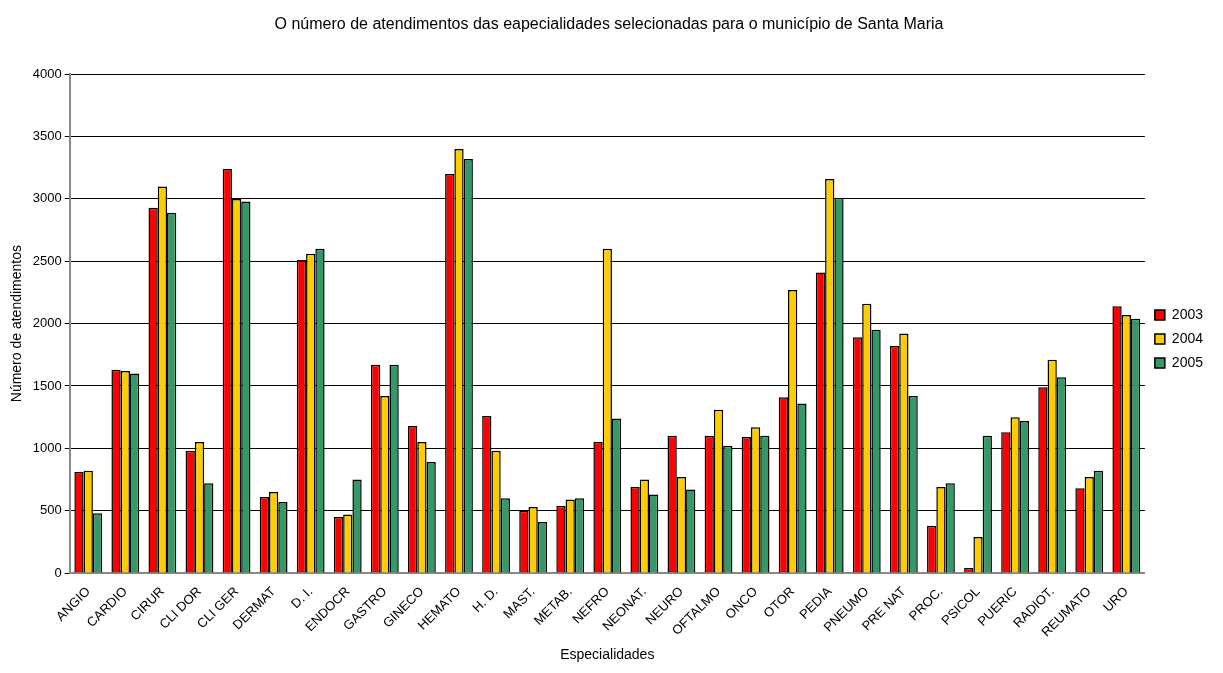 Image resolution: width=1223 pixels, height=673 pixels. What do you see at coordinates (47, 447) in the screenshot?
I see `y-tick-label: 1000` at bounding box center [47, 447].